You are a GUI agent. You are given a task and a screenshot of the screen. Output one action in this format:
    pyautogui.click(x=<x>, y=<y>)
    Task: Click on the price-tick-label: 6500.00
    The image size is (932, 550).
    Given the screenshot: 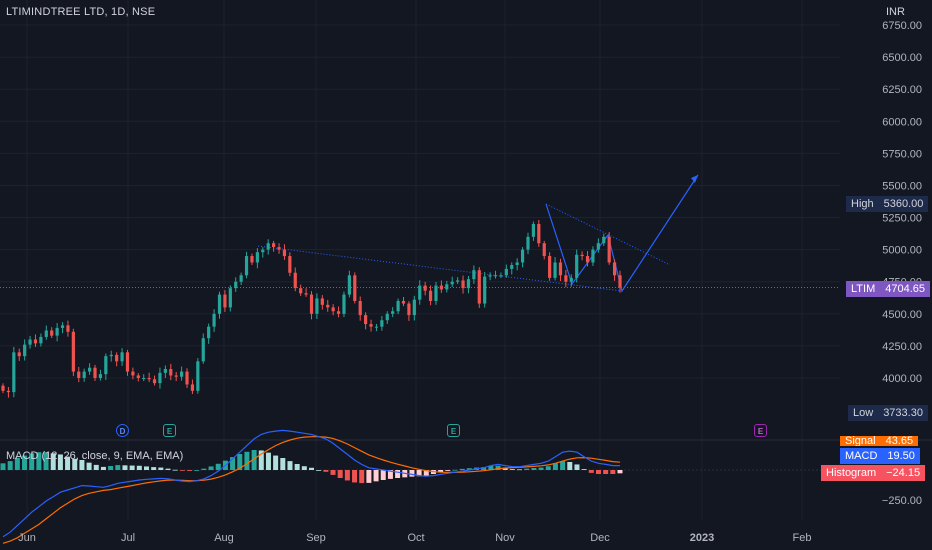 What is the action you would take?
    pyautogui.click(x=902, y=58)
    